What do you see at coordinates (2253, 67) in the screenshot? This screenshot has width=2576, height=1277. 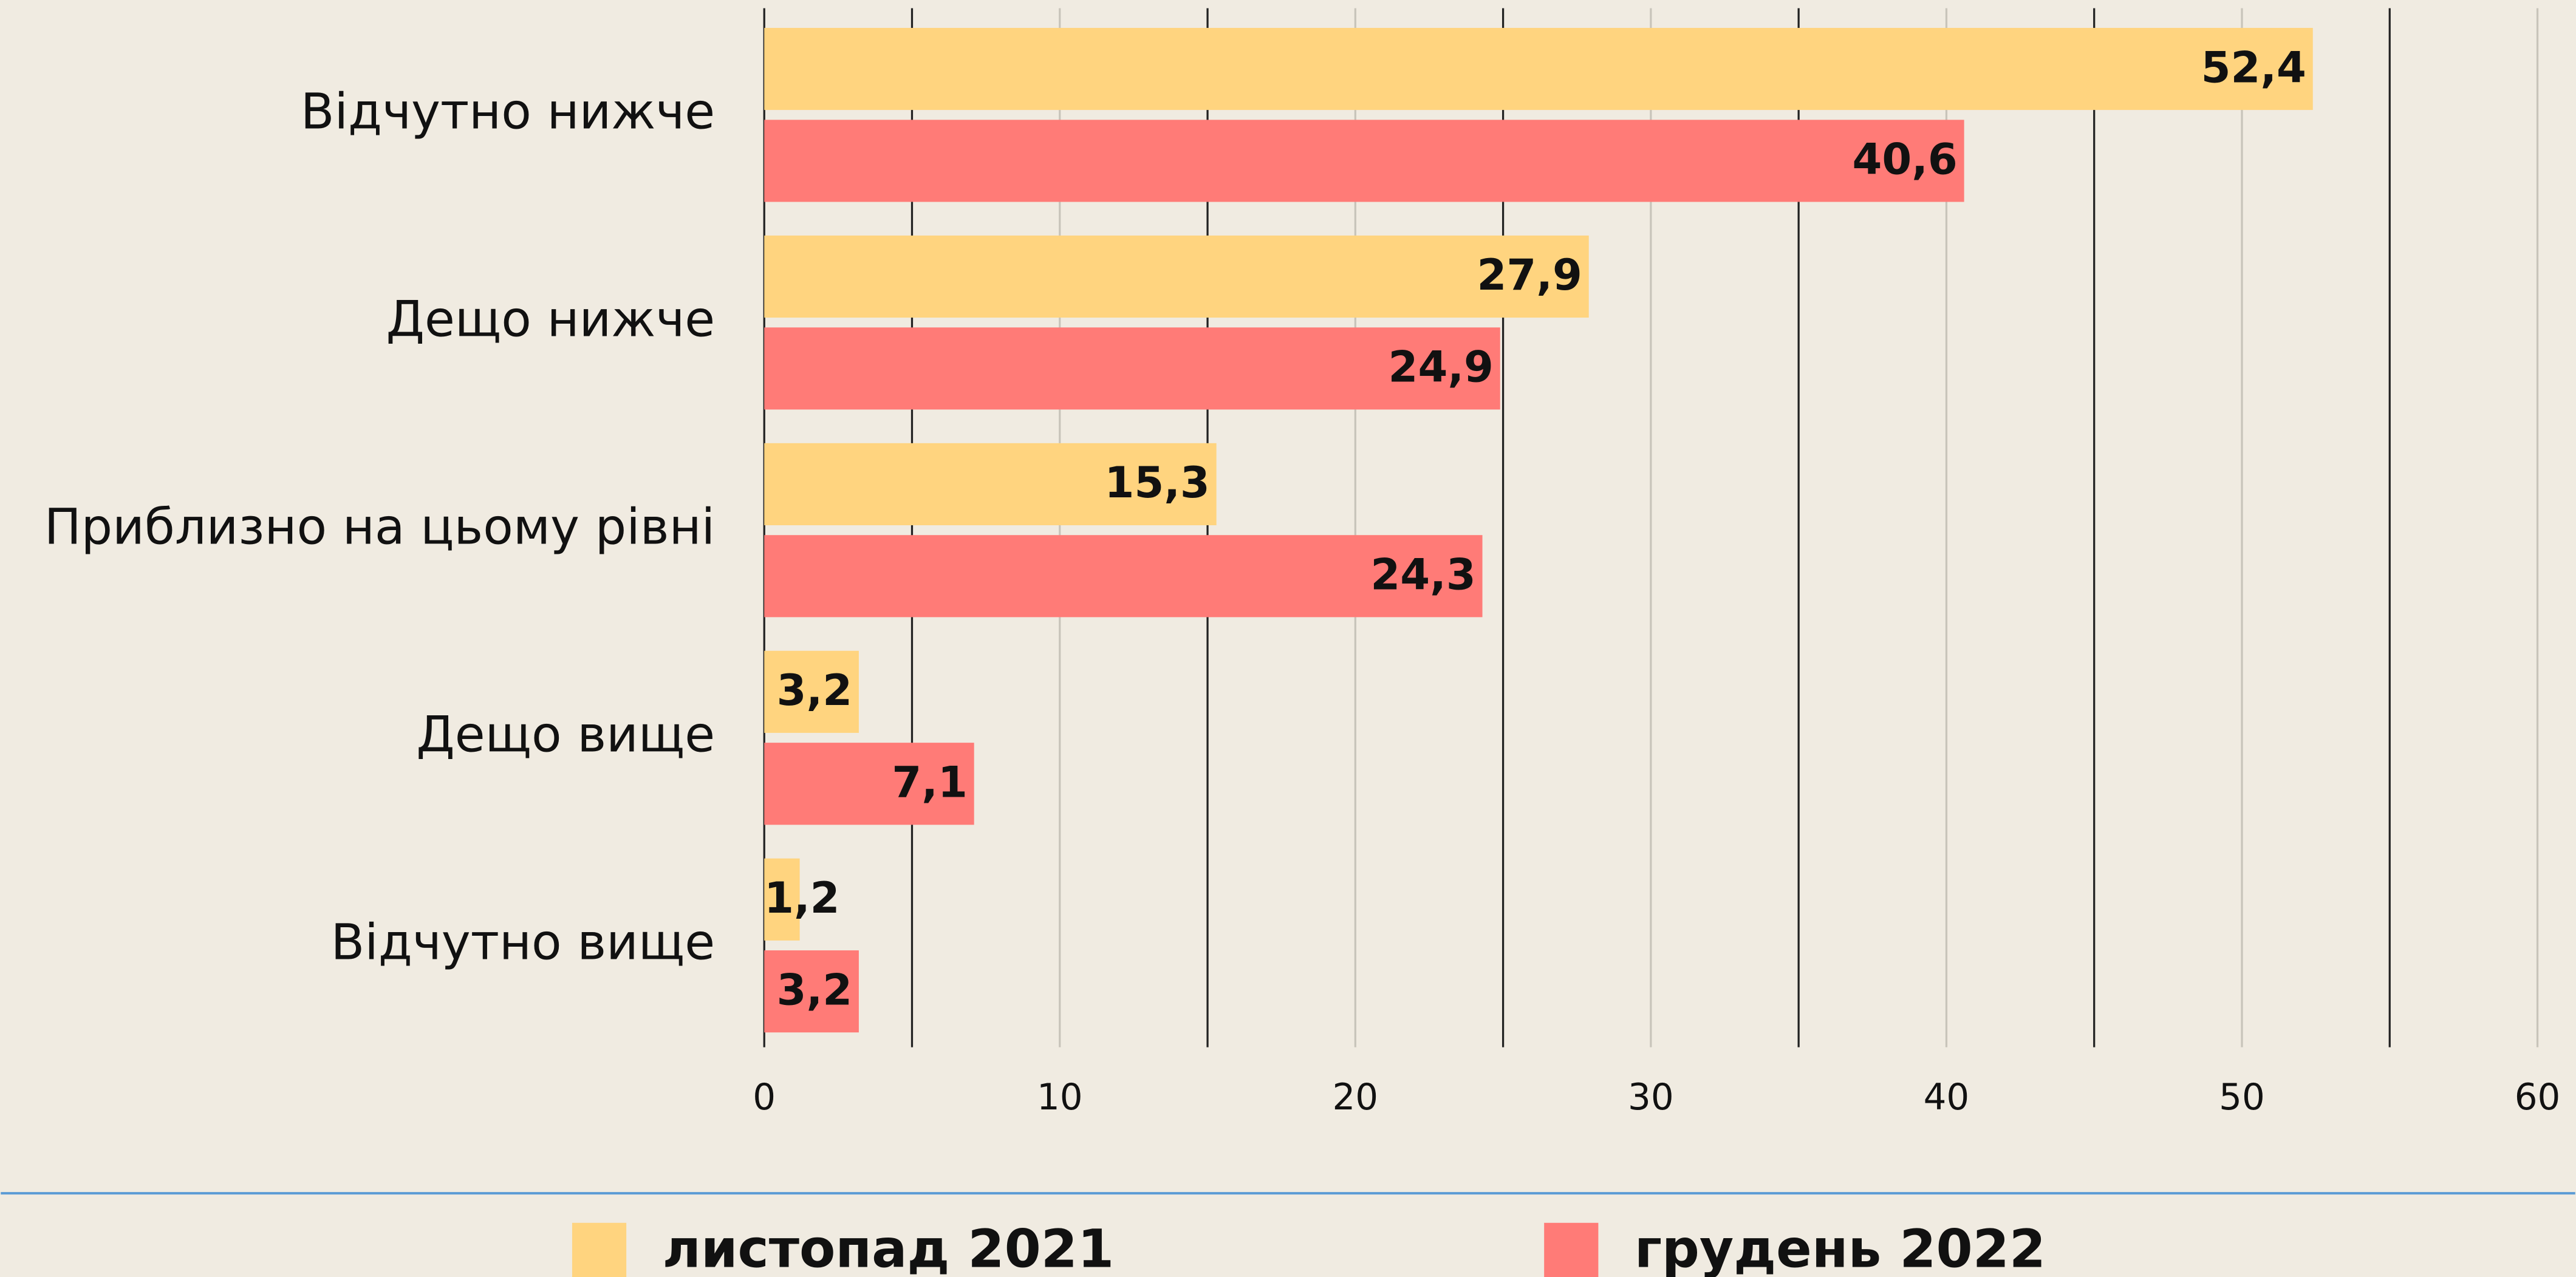 I see `value-label: 52,4` at bounding box center [2253, 67].